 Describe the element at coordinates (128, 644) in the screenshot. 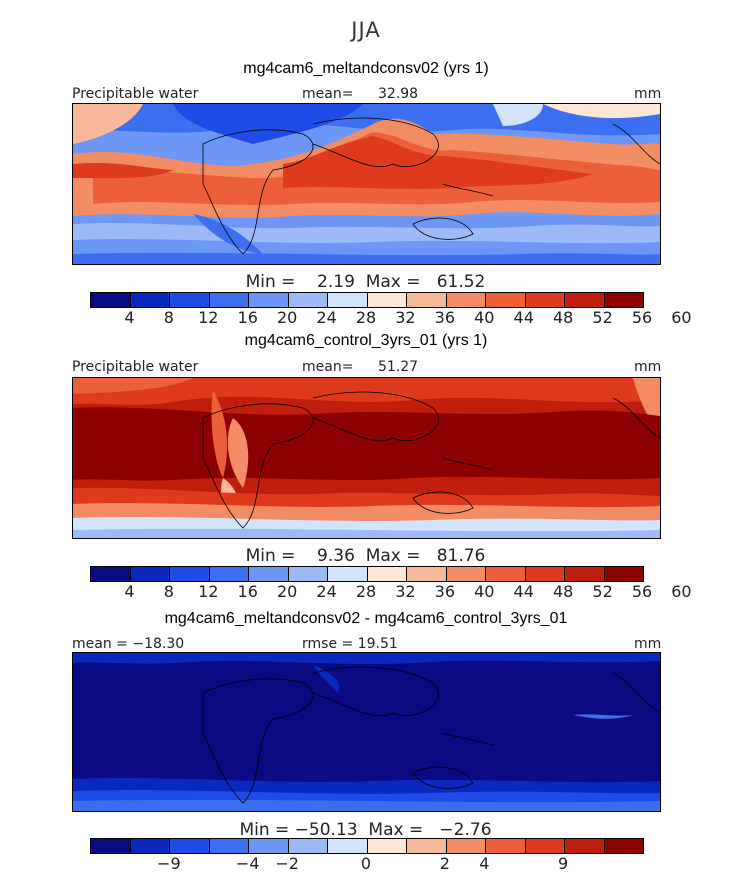

I see `panel-3-mean: mean = −18.30` at that location.